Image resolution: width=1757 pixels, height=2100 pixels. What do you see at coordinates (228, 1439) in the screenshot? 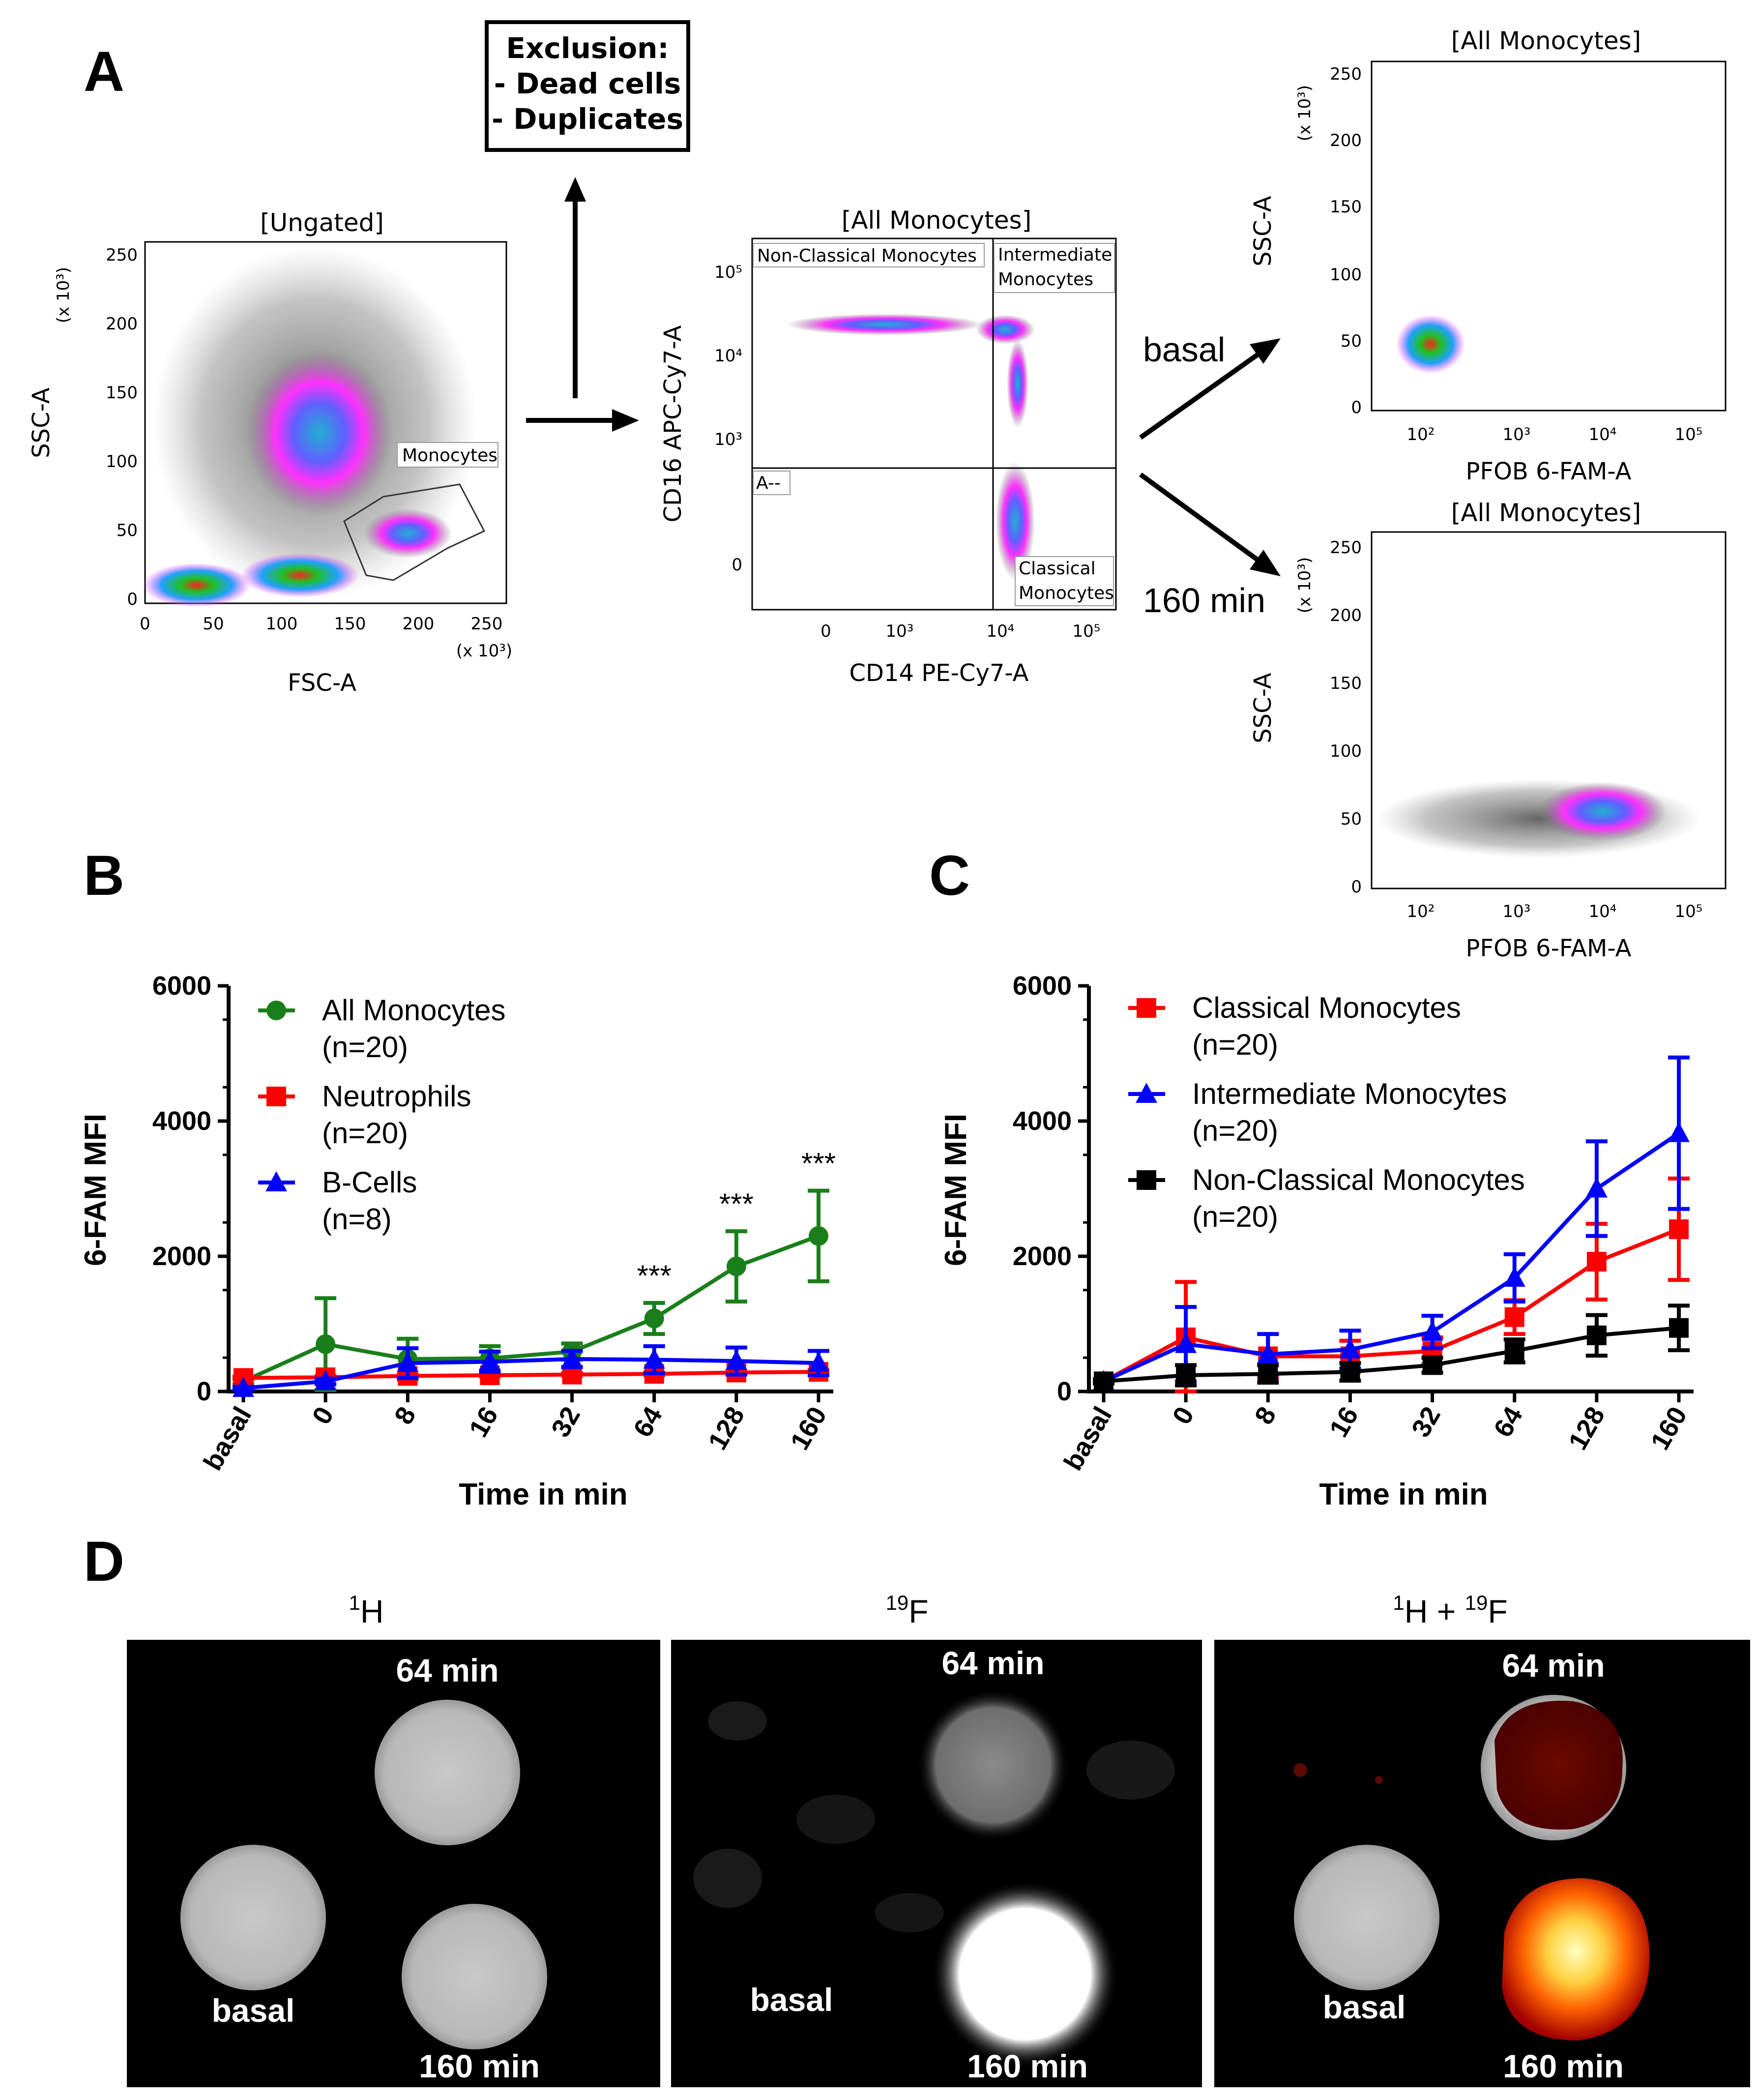
I see `x-tick-label: basal` at bounding box center [228, 1439].